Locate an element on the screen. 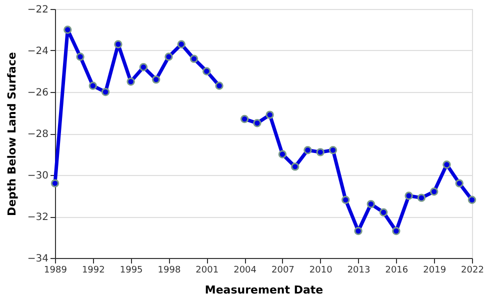  x-tick-label: 2022 is located at coordinates (472, 271).